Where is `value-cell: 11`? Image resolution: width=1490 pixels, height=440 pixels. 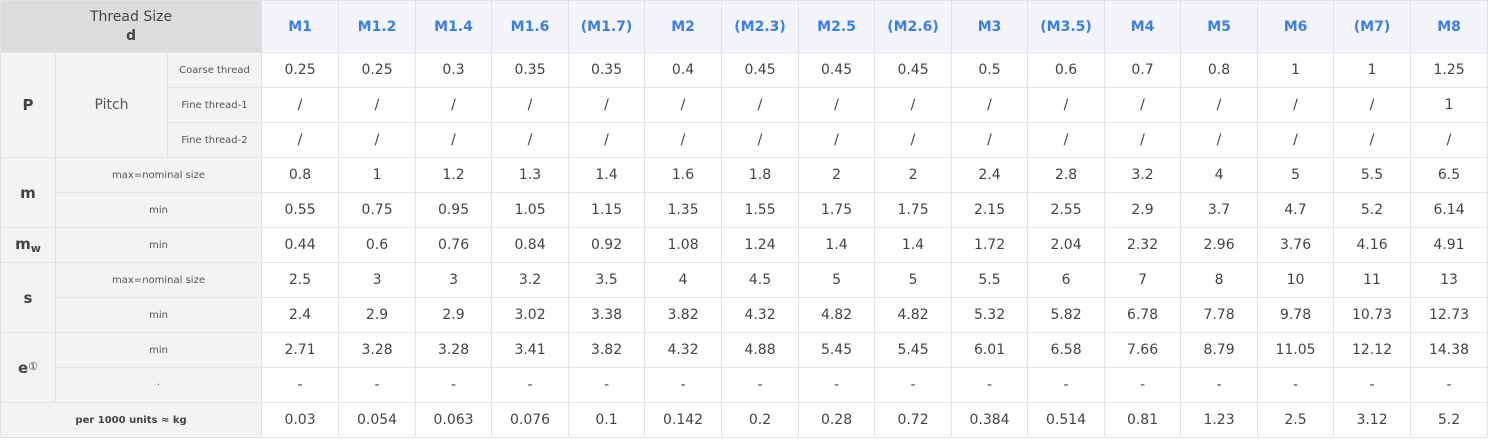 value-cell: 11 is located at coordinates (1372, 280).